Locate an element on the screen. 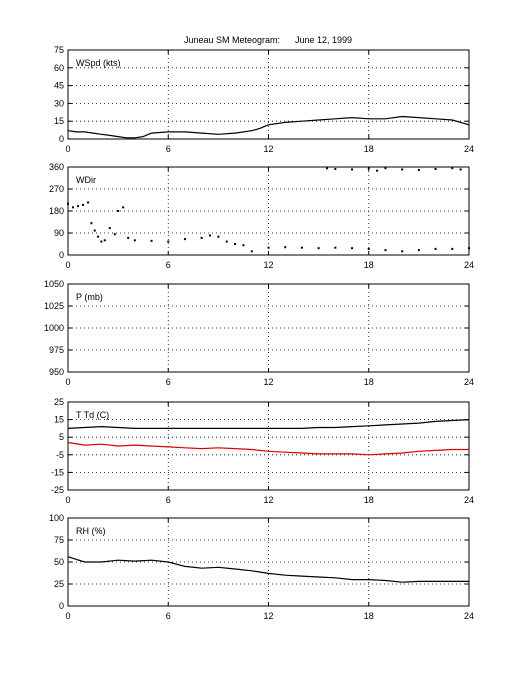 Image resolution: width=520 pixels, height=683 pixels. pressure-xtick-label: 12 is located at coordinates (268, 382).